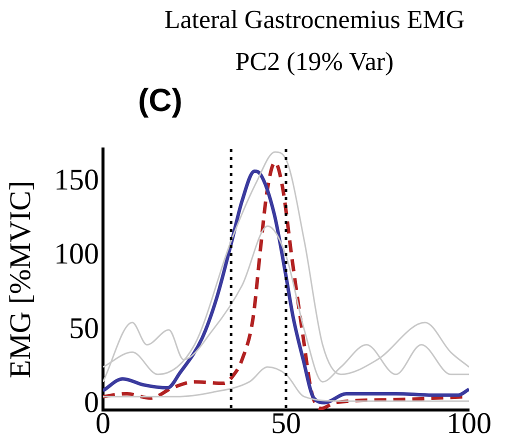  Describe the element at coordinates (76, 254) in the screenshot. I see `y-tick-label: 100` at that location.